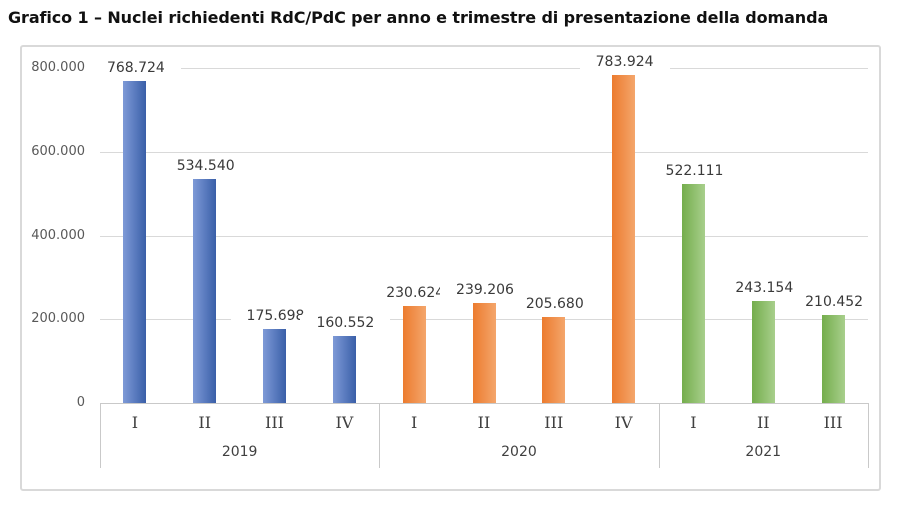 This screenshot has width=900, height=524. What do you see at coordinates (624, 62) in the screenshot?
I see `bar-value-label: 783.924` at bounding box center [624, 62].